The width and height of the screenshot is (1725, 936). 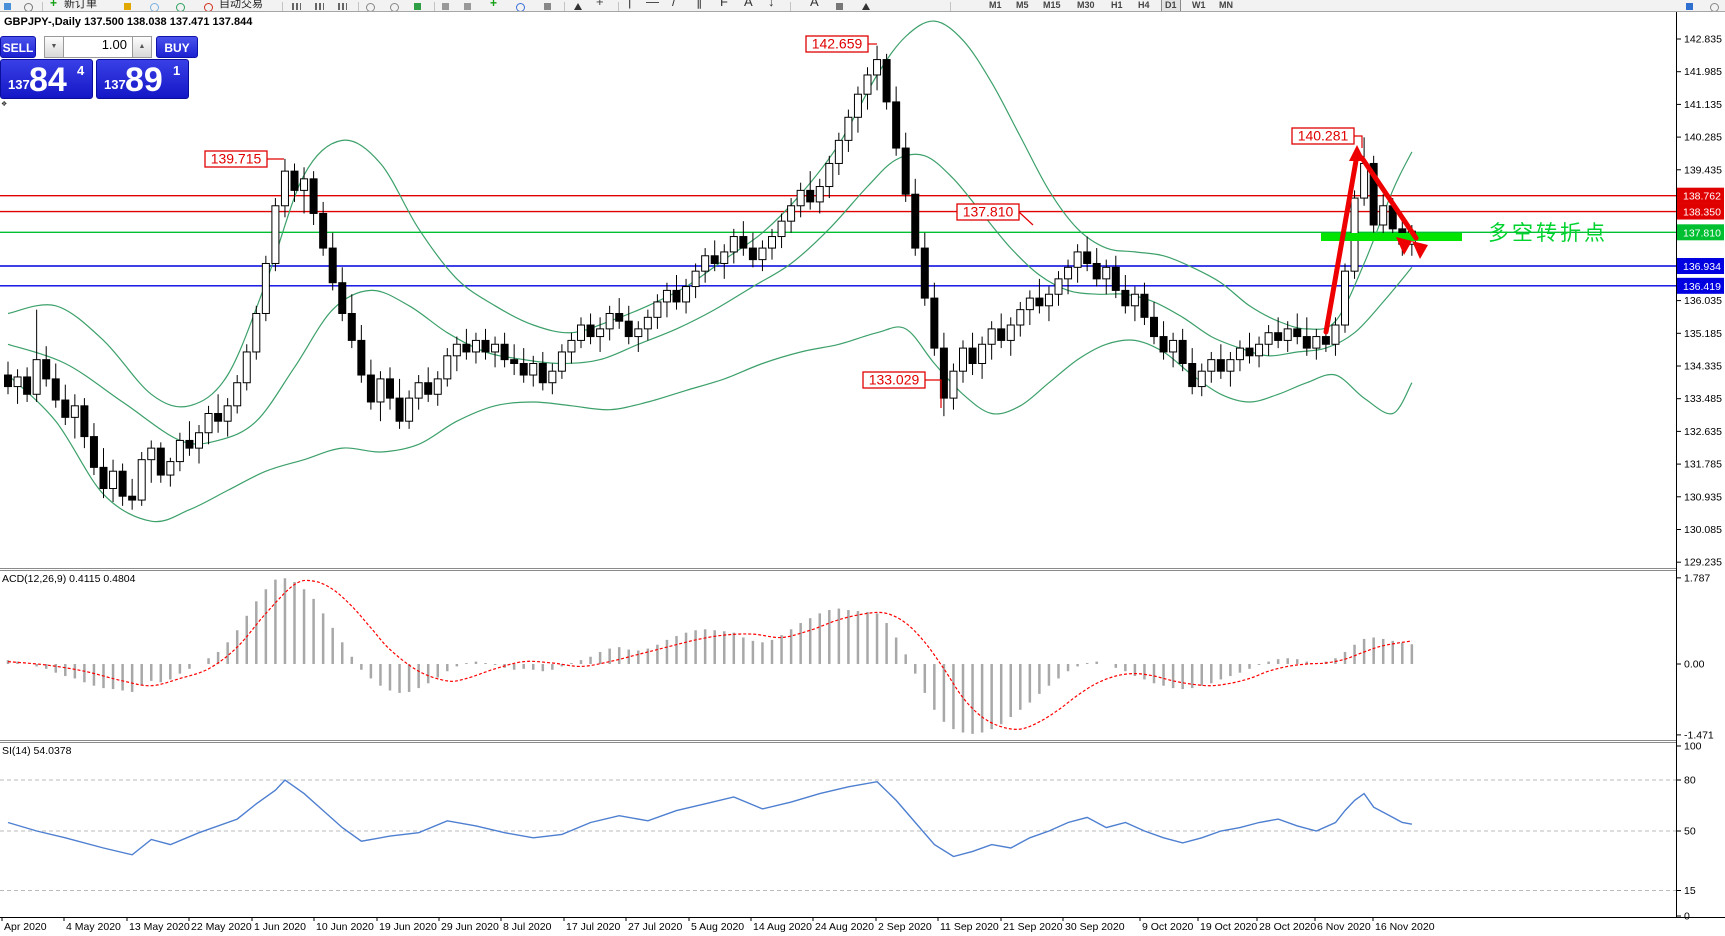 I want to click on price-tick-label: 132.635, so click(x=1703, y=432).